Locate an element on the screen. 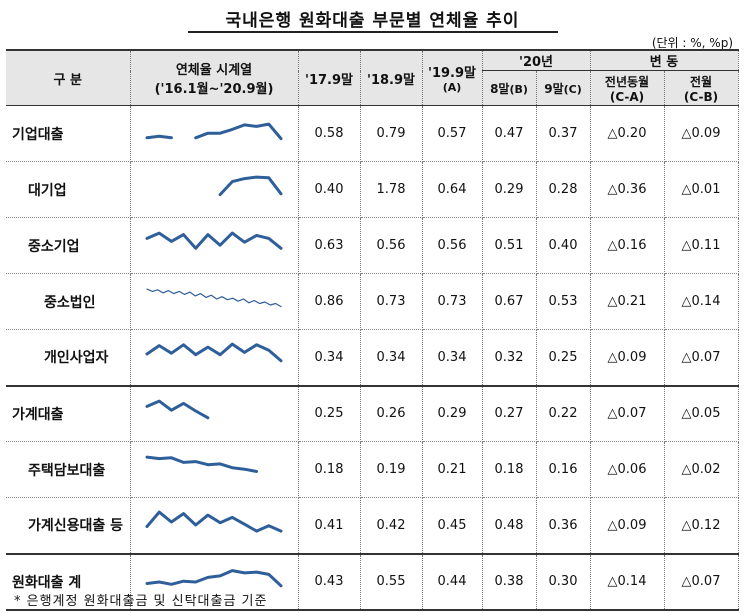  header-col-sep-tag: (C) is located at coordinates (572, 89).